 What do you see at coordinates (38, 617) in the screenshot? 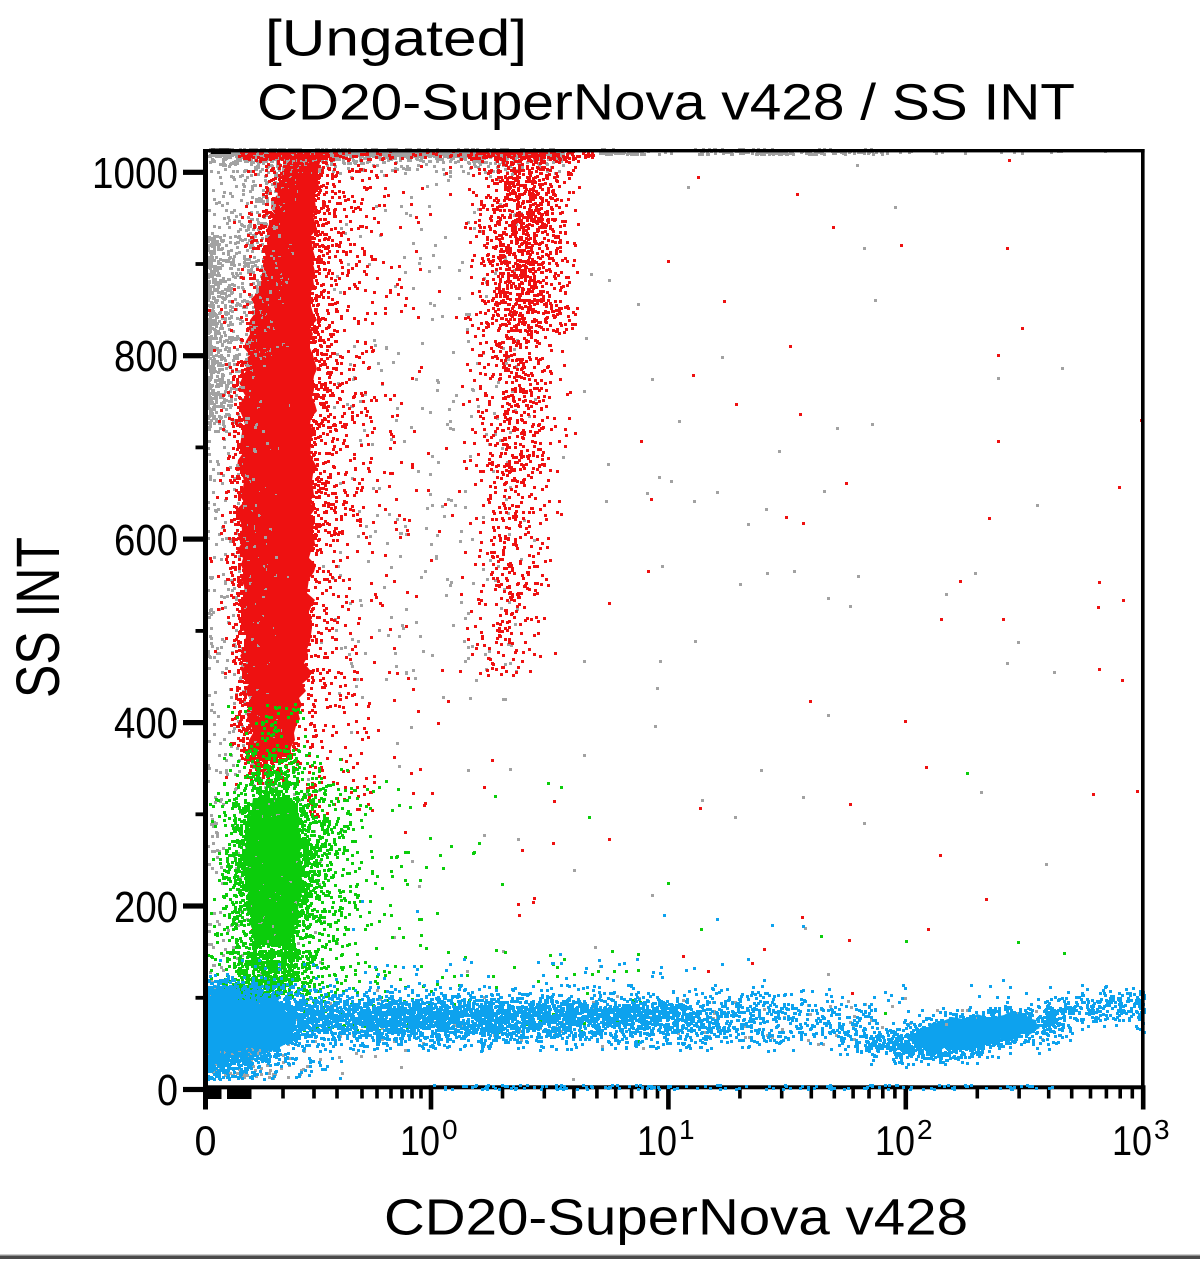
I see `svg-text: SS INT` at bounding box center [38, 617].